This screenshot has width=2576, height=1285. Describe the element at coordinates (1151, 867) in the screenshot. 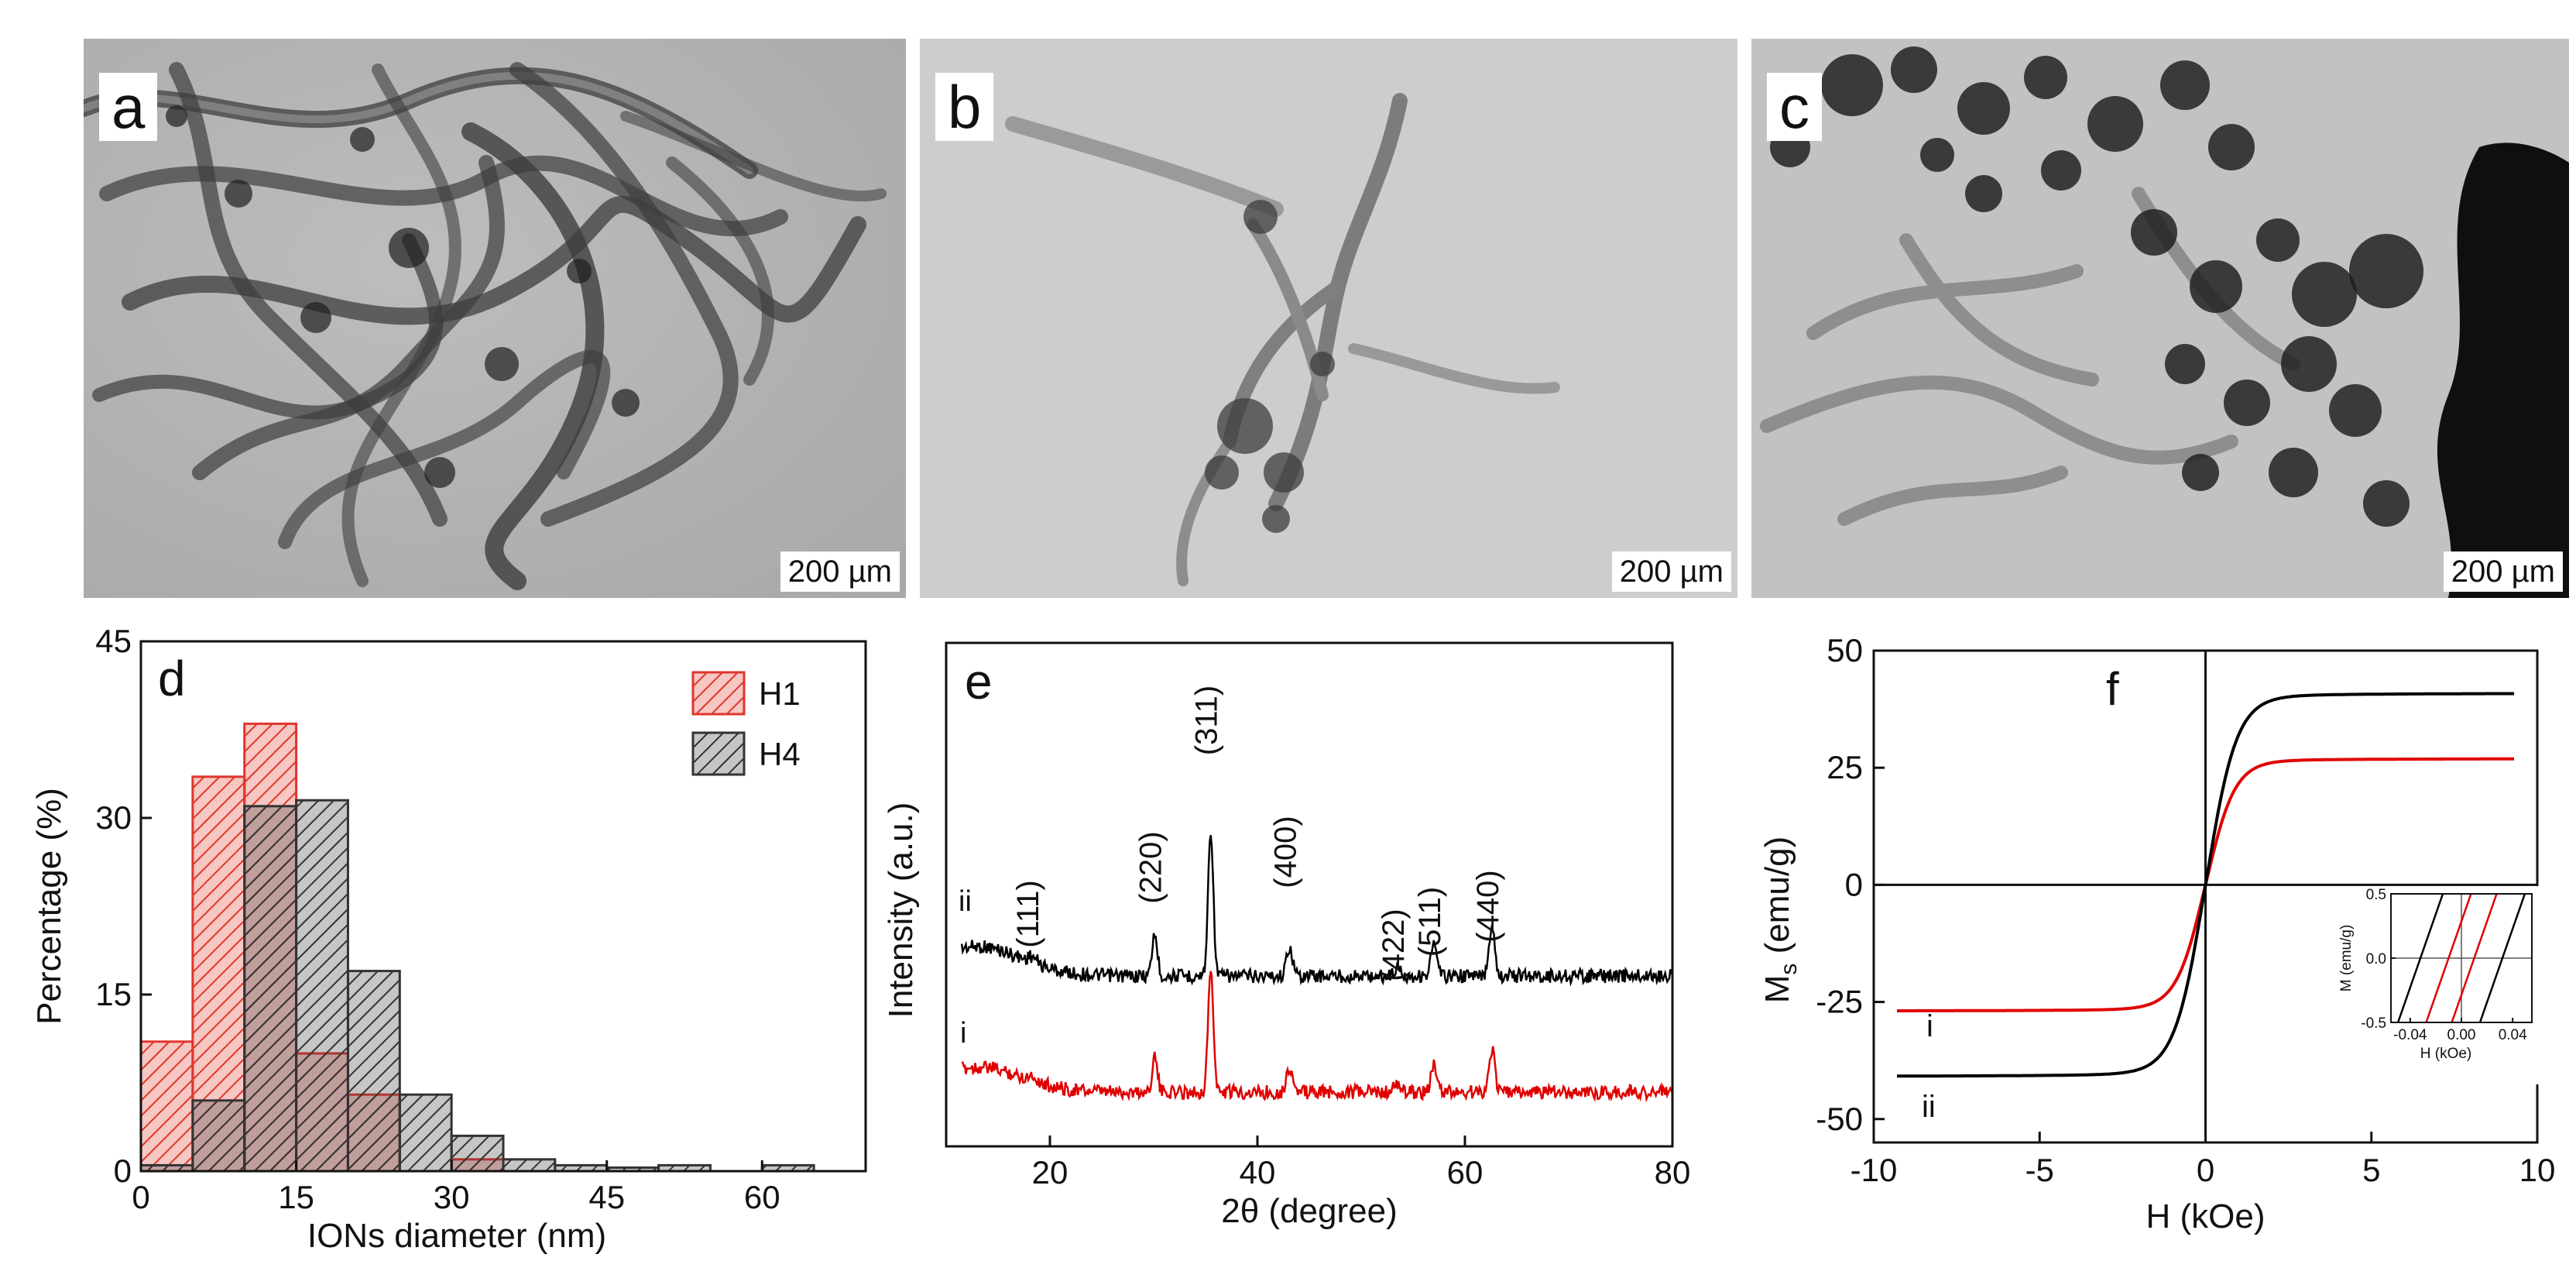

I see `peak-label: (220)` at that location.